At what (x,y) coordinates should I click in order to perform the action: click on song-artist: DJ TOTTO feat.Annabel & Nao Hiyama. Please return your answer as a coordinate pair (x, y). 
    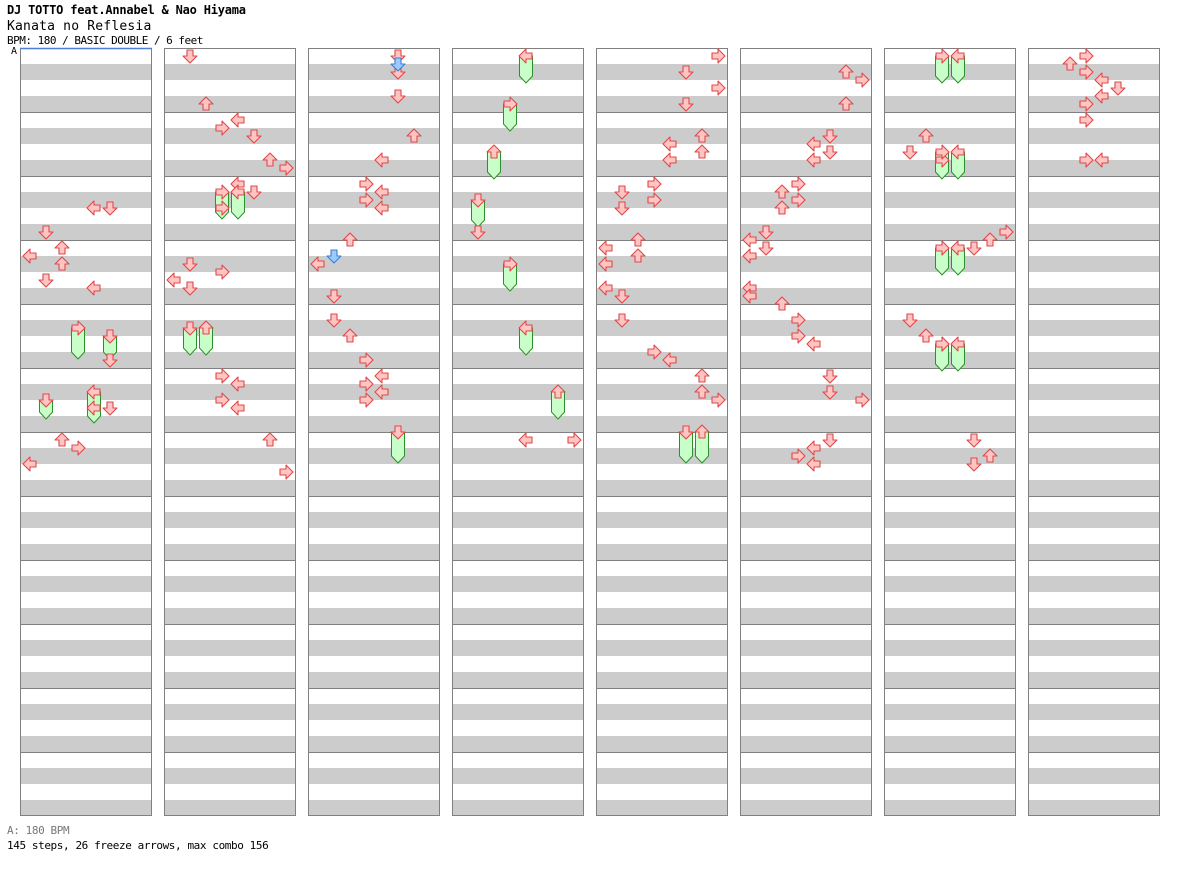
    Looking at the image, I should click on (126, 10).